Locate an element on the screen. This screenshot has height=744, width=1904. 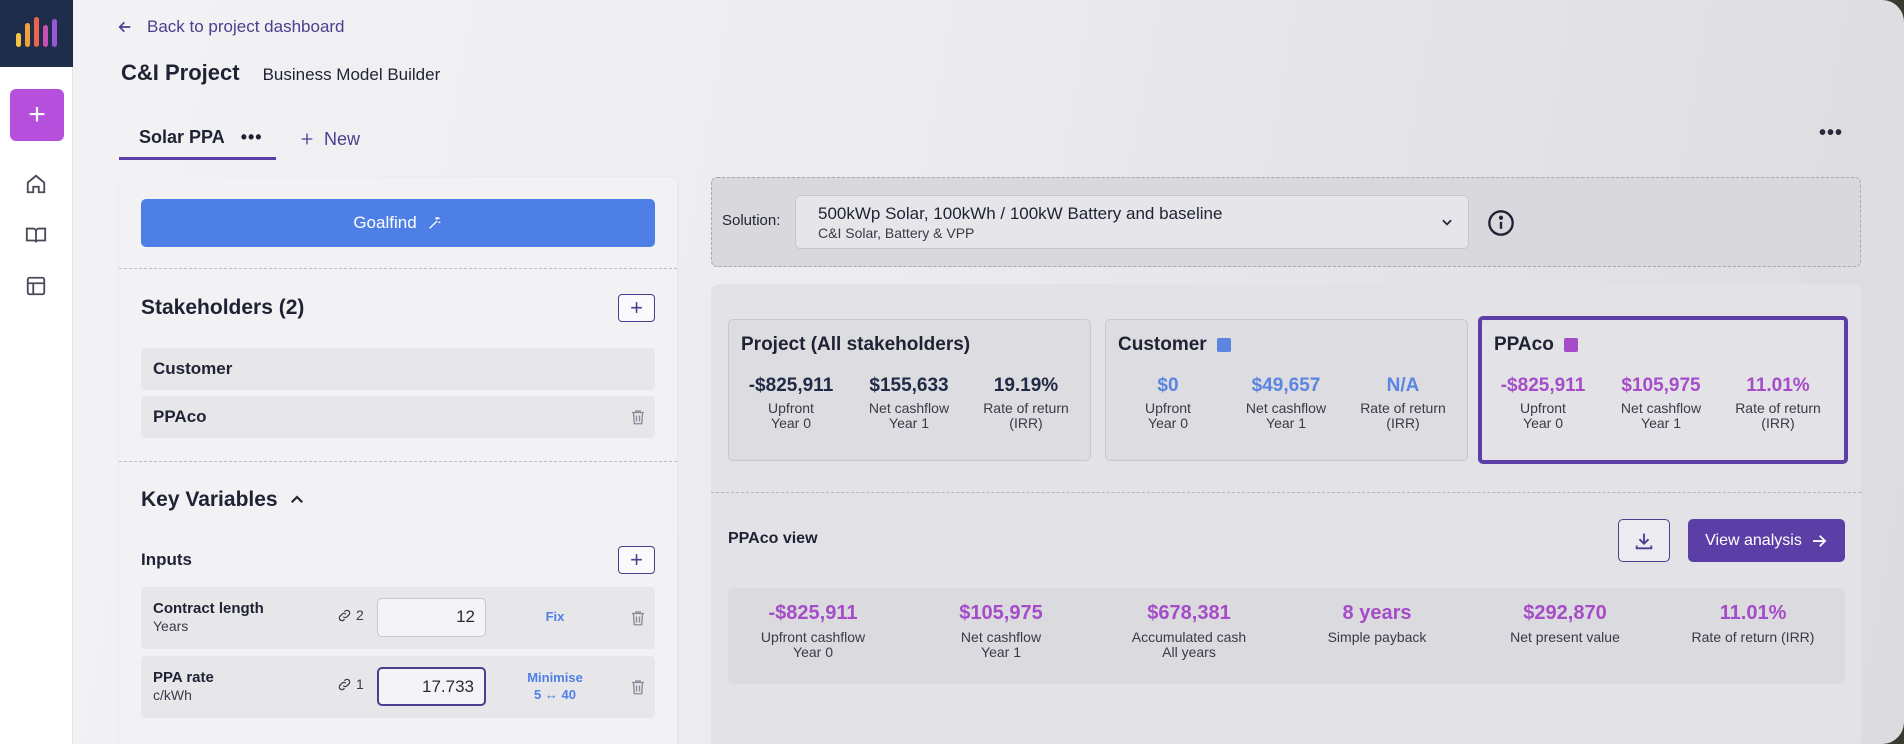
app-logo is located at coordinates (36, 33).